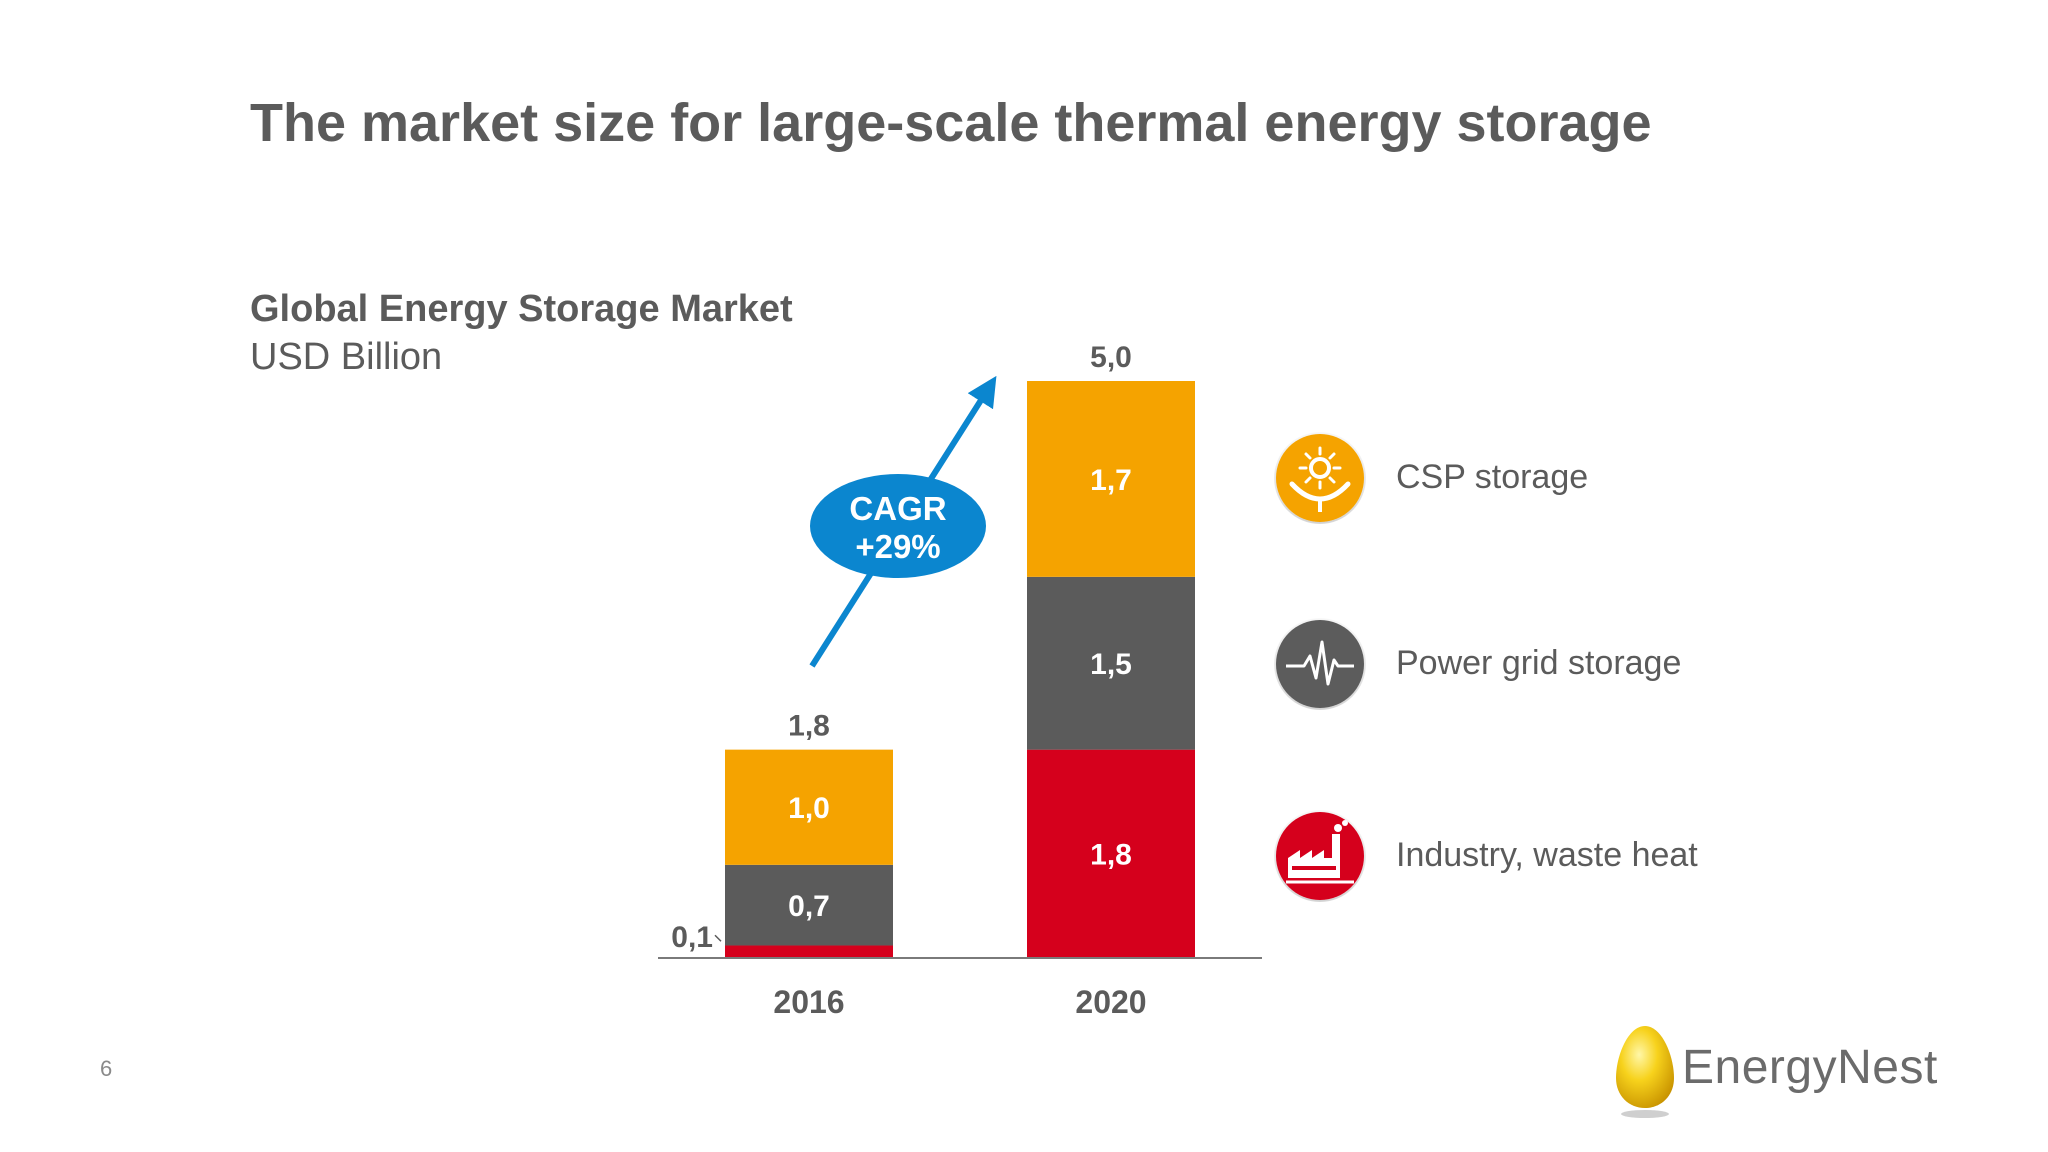  I want to click on bar-value-label-2020-0: 1,8, so click(1111, 854).